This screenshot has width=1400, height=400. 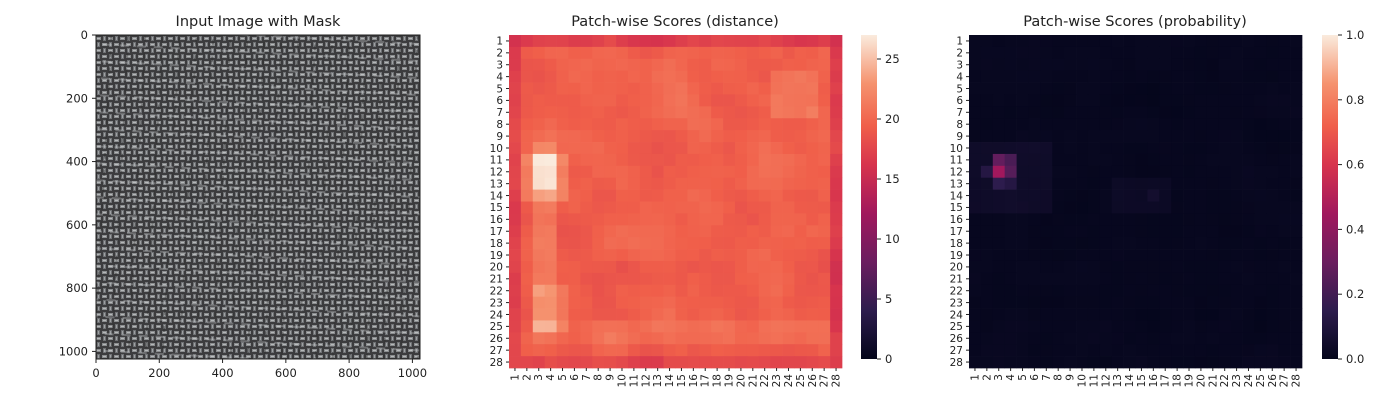 What do you see at coordinates (1134, 22) in the screenshot?
I see `panel-3-title: Patch-wise Scores (probability)` at bounding box center [1134, 22].